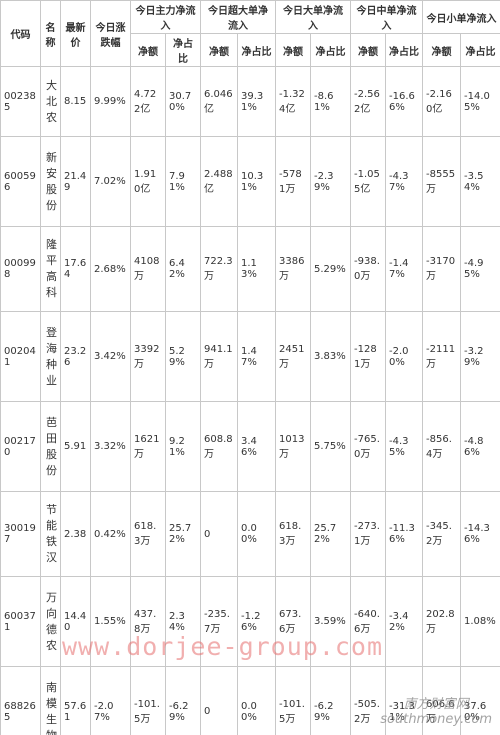 This screenshot has height=735, width=500. I want to click on cell: -1.055亿, so click(368, 181).